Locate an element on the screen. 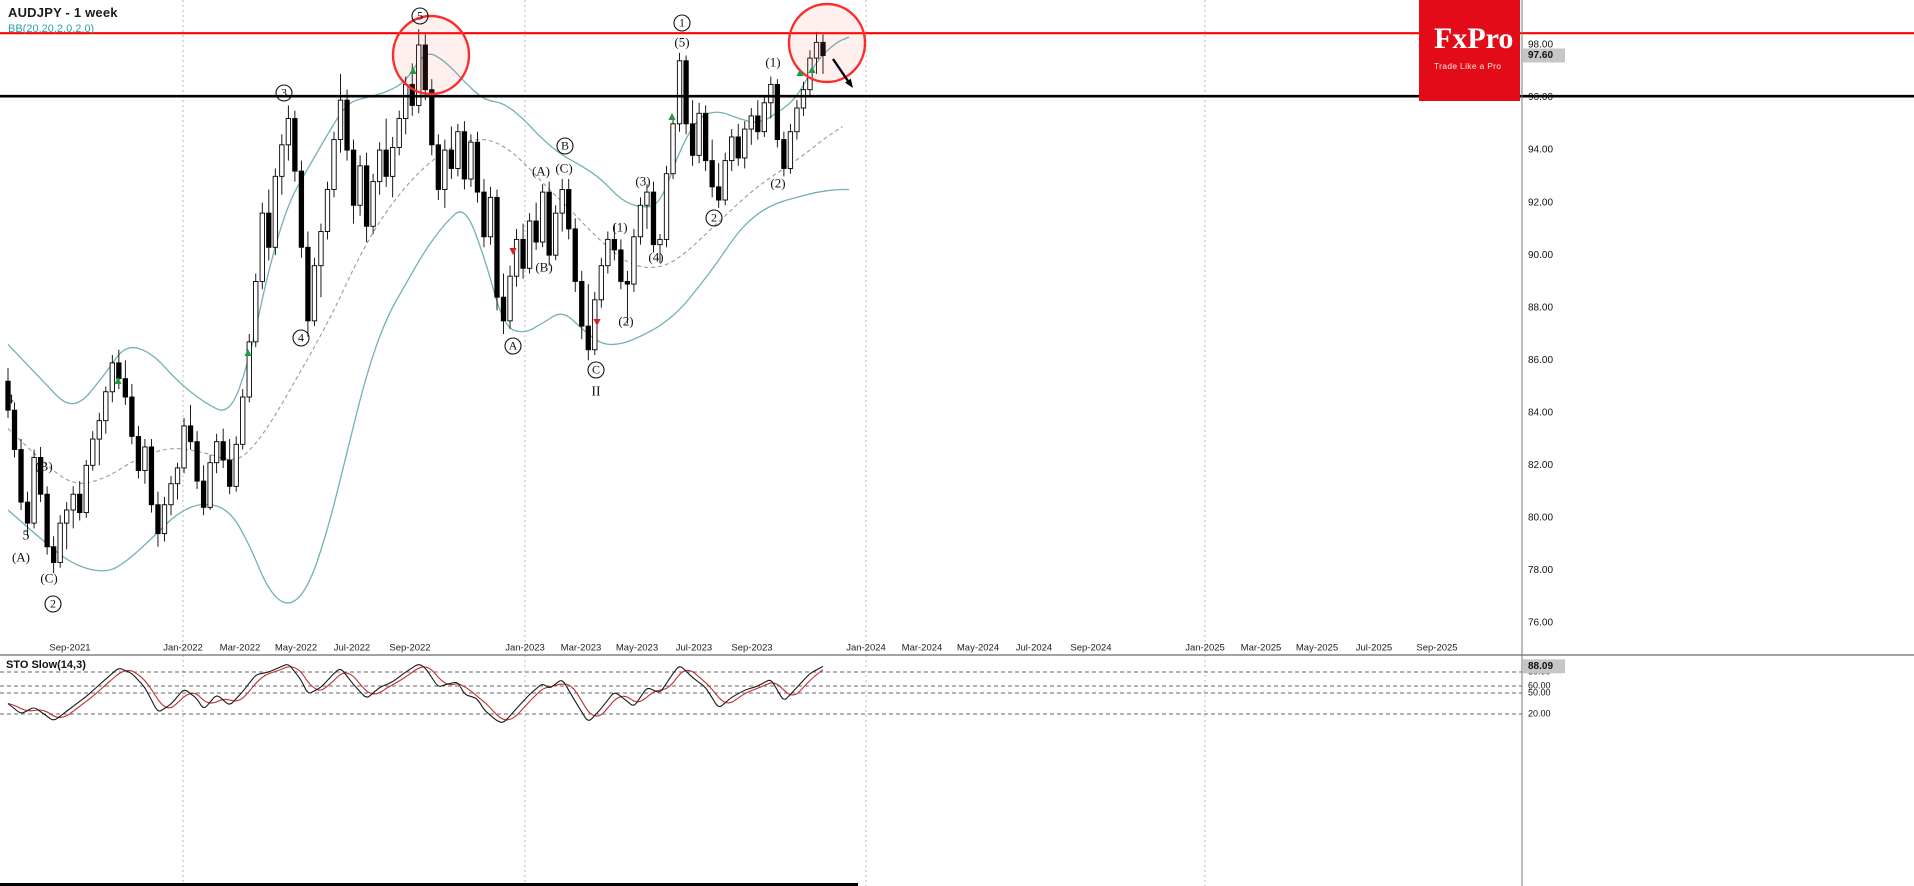 The height and width of the screenshot is (886, 1914). wave-label: A is located at coordinates (513, 345).